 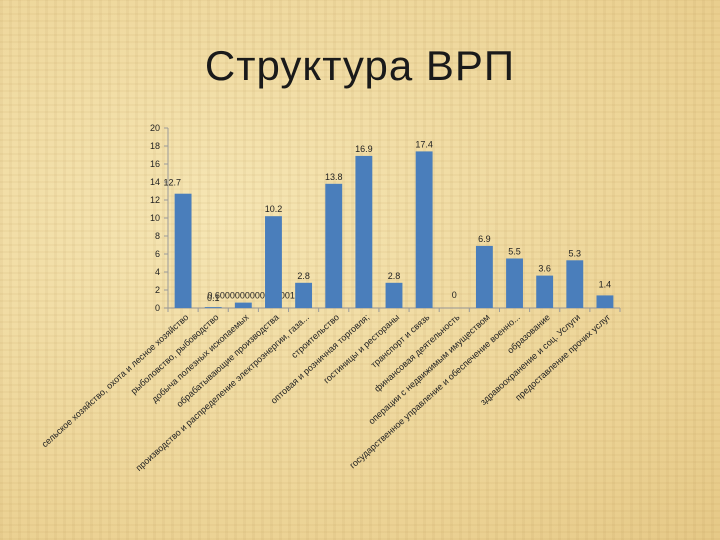 I want to click on data-label: 5.5, so click(x=514, y=252).